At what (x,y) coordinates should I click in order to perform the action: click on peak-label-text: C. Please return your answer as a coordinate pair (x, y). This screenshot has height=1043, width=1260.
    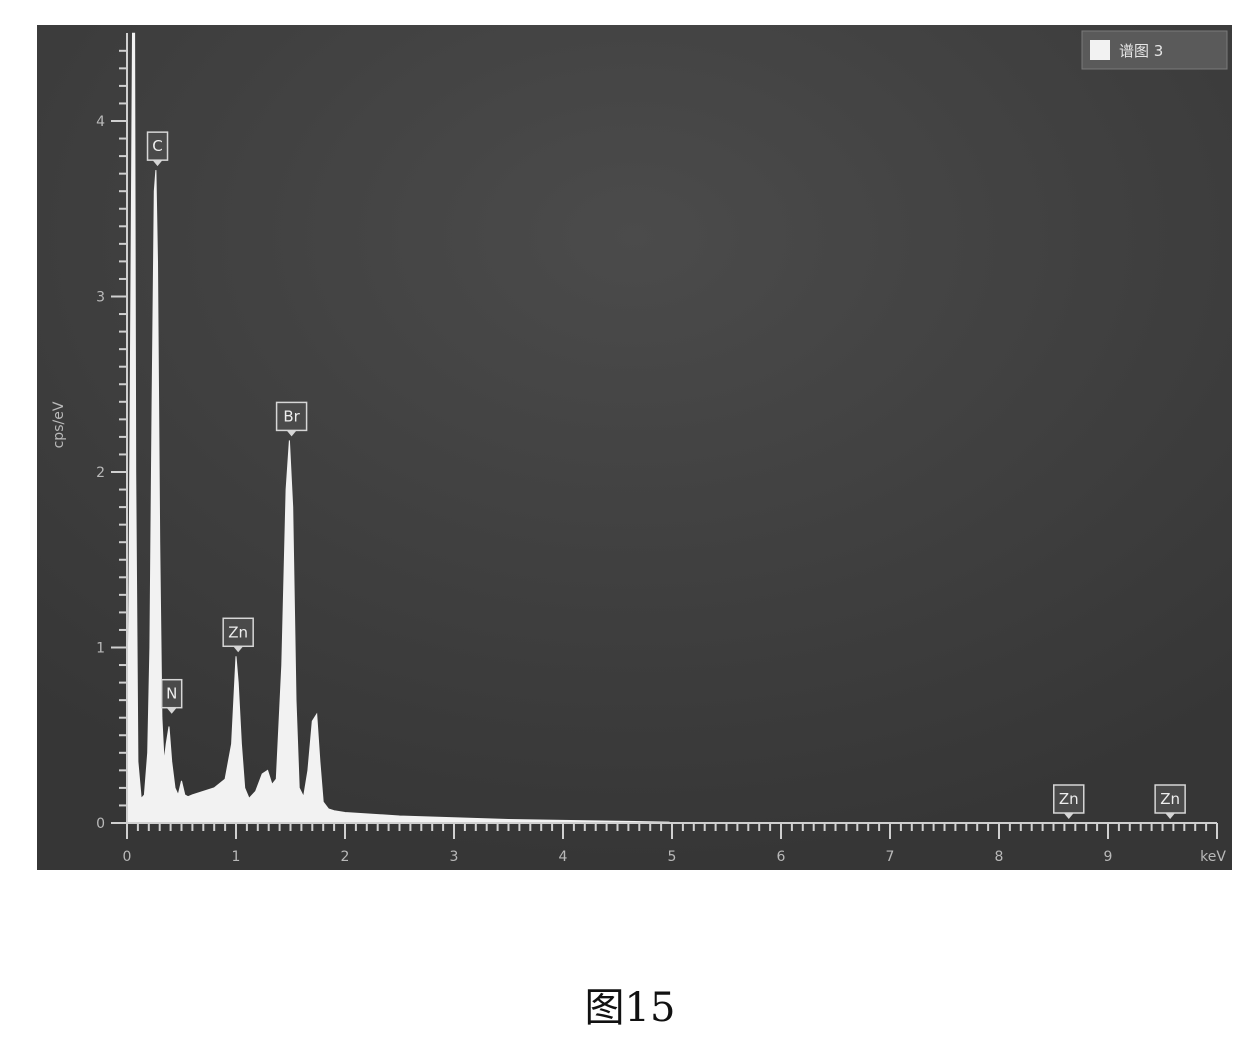
    Looking at the image, I should click on (157, 146).